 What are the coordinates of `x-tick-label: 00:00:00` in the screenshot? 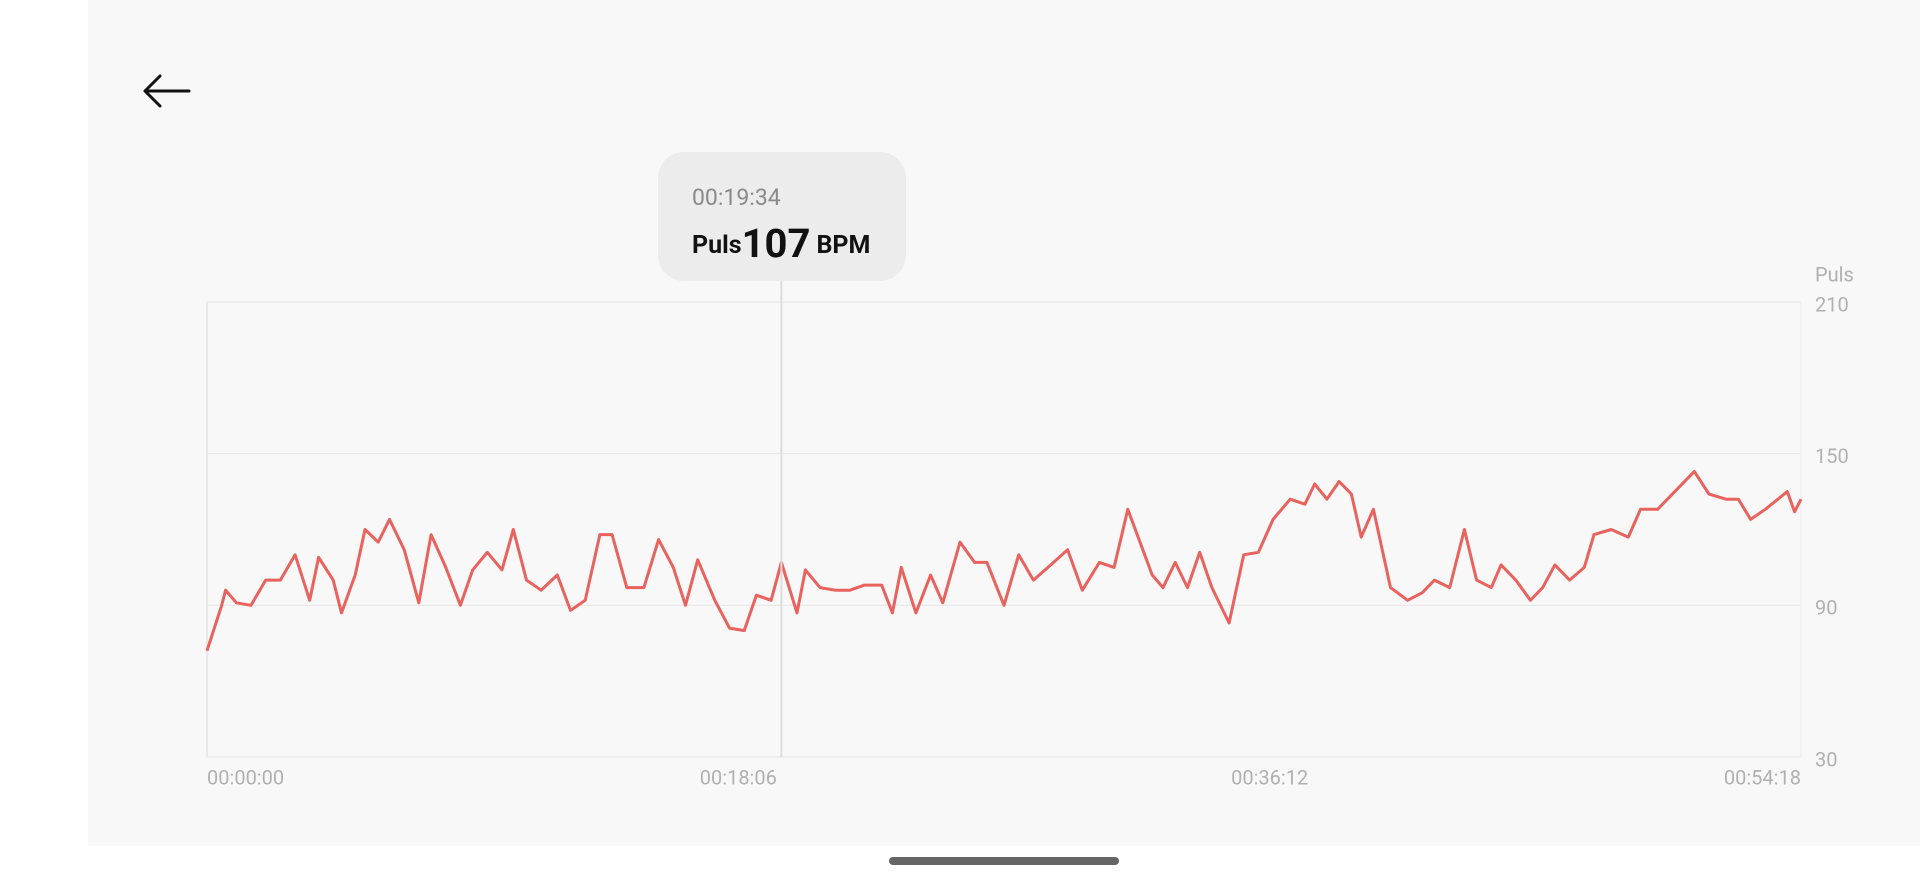 It's located at (245, 777).